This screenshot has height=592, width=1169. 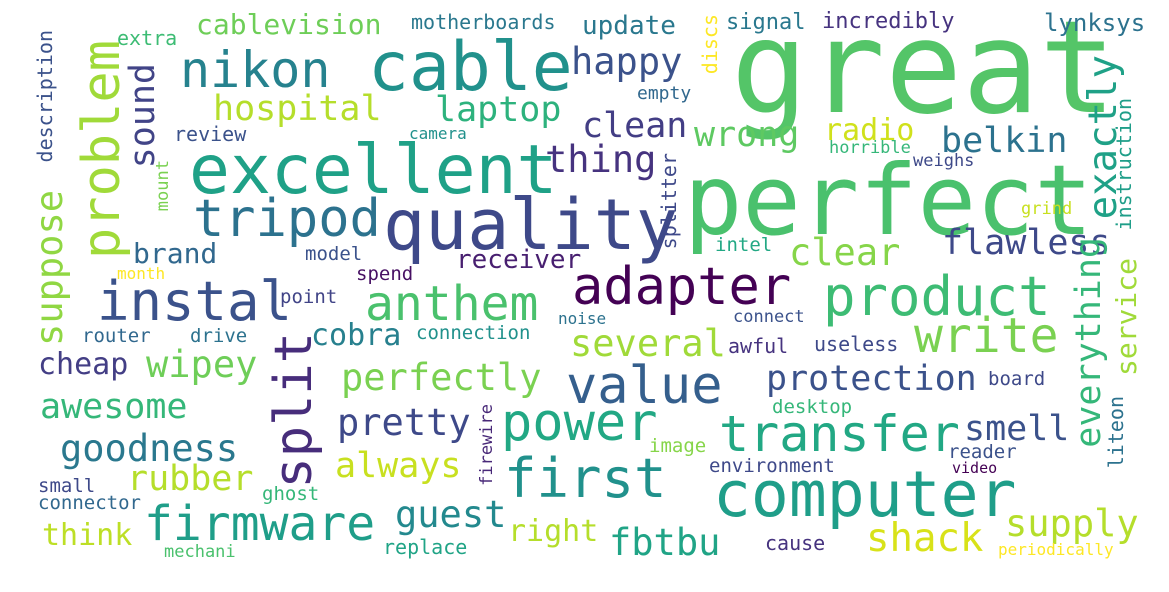 What do you see at coordinates (678, 446) in the screenshot?
I see `word-image: image` at bounding box center [678, 446].